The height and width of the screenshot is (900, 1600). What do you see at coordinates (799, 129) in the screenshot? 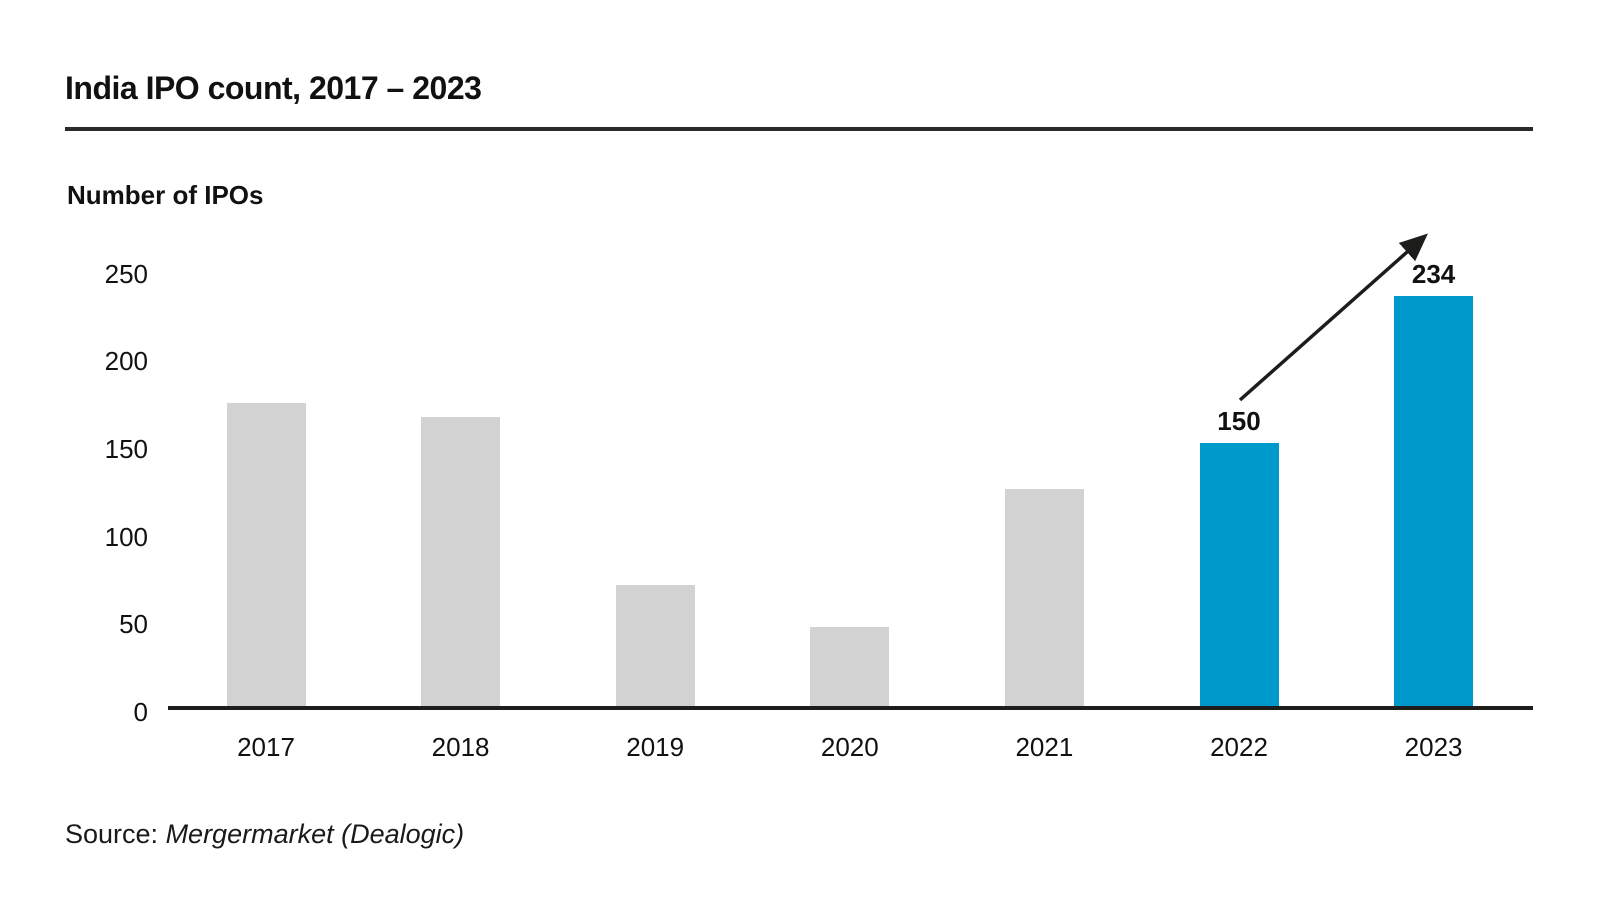
I see `title-rule` at bounding box center [799, 129].